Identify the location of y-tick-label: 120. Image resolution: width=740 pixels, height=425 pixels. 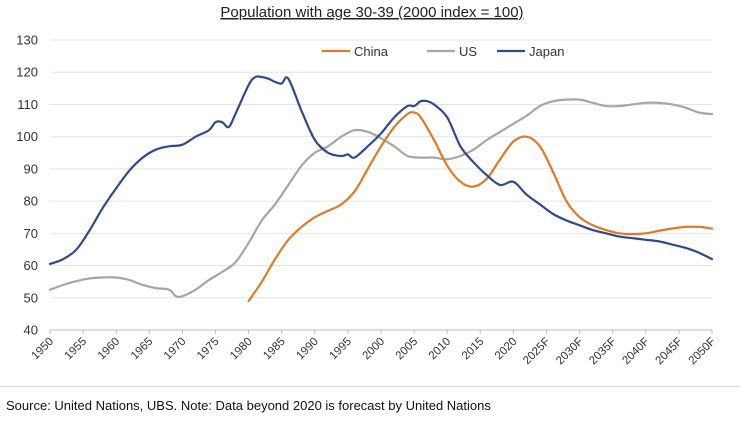
(27, 72).